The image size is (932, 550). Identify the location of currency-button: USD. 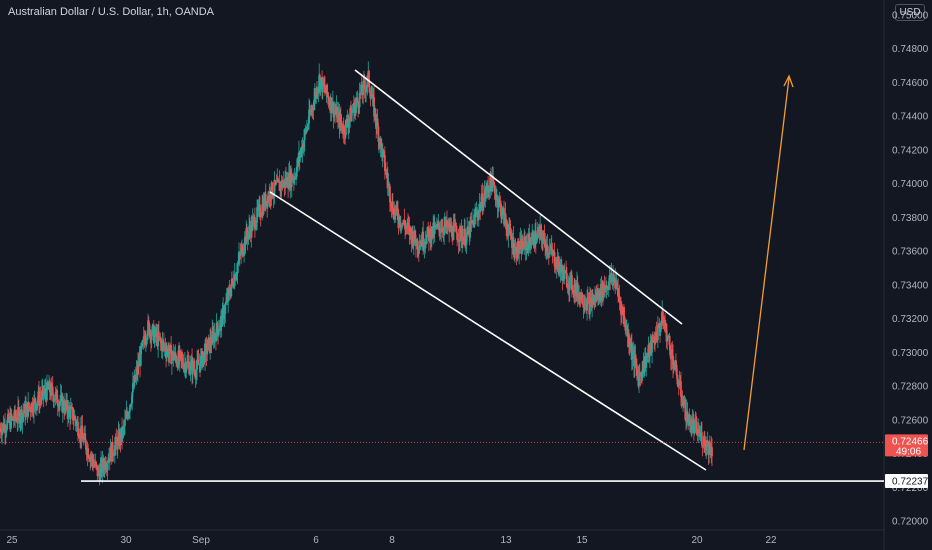
(910, 12).